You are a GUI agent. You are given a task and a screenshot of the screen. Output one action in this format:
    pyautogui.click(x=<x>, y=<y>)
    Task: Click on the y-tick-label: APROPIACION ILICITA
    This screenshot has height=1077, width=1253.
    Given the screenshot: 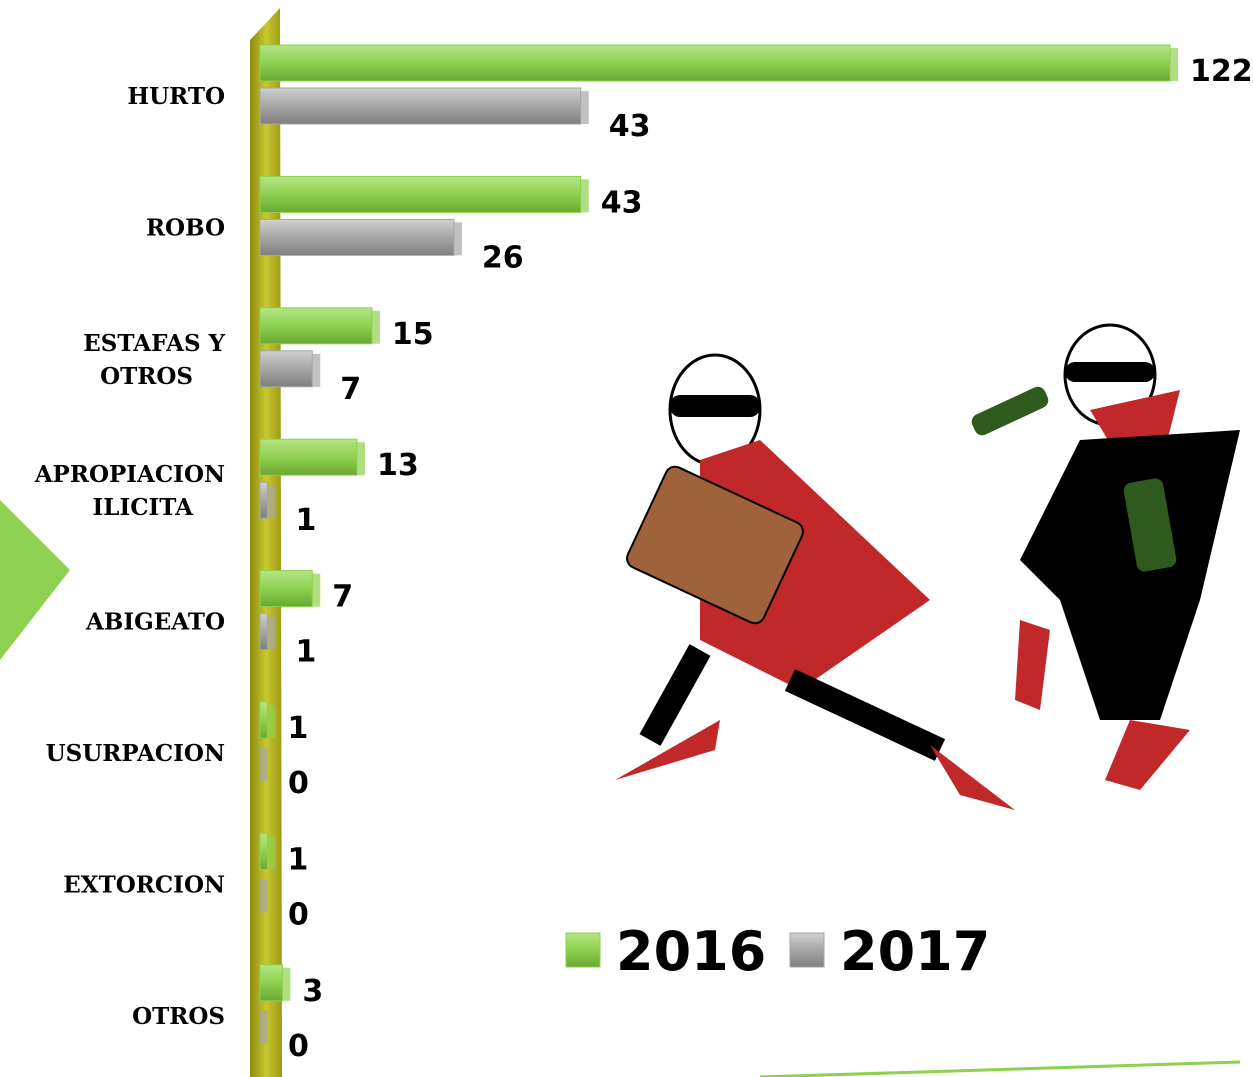 What is the action you would take?
    pyautogui.click(x=129, y=491)
    